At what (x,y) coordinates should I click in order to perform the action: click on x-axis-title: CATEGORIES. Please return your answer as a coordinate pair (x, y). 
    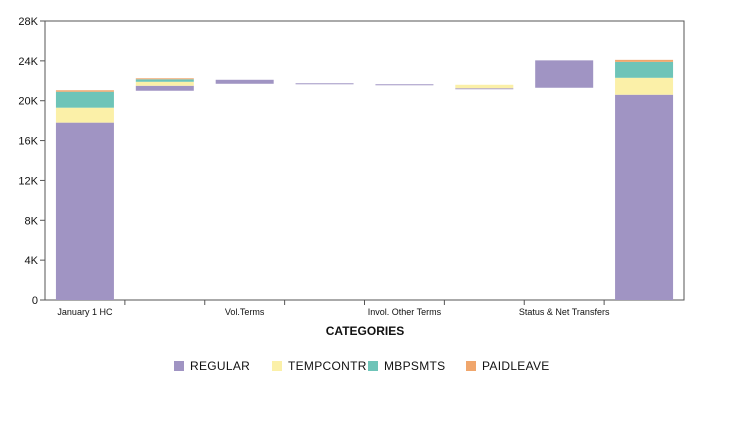
    Looking at the image, I should click on (365, 331).